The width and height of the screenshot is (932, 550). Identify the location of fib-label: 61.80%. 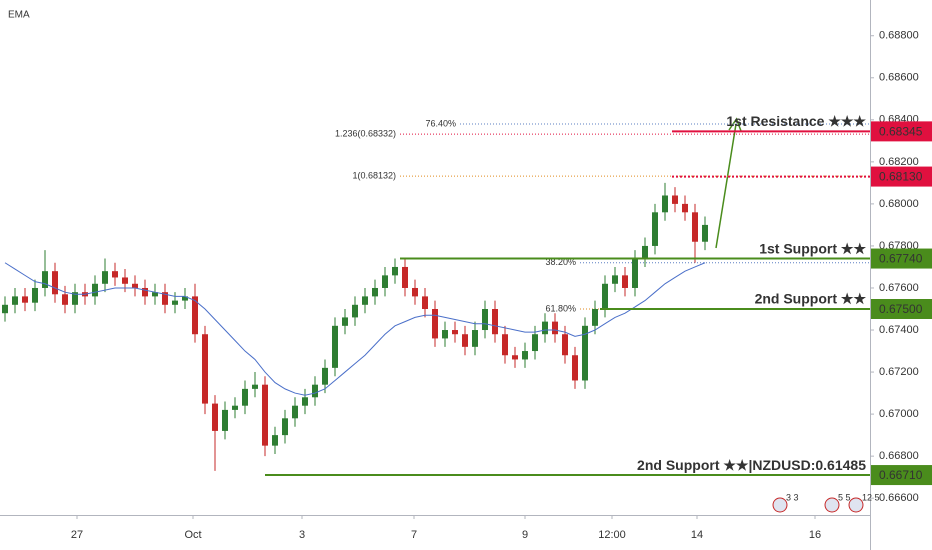
(560, 308).